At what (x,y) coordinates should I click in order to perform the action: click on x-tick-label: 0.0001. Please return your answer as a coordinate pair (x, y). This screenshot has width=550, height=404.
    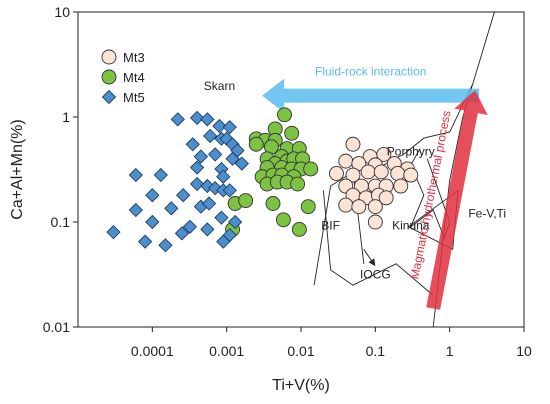
    Looking at the image, I should click on (152, 351).